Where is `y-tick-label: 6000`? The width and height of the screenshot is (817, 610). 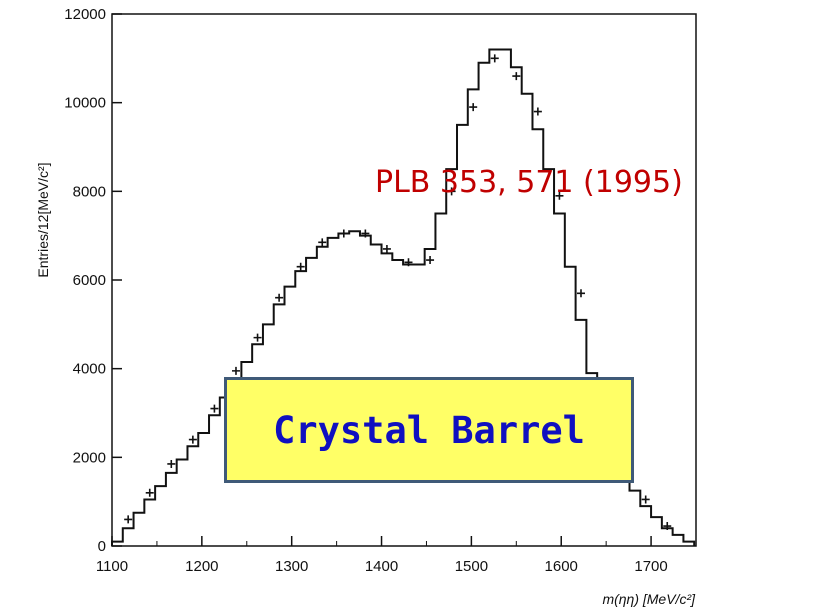
y-tick-label: 6000 is located at coordinates (89, 280).